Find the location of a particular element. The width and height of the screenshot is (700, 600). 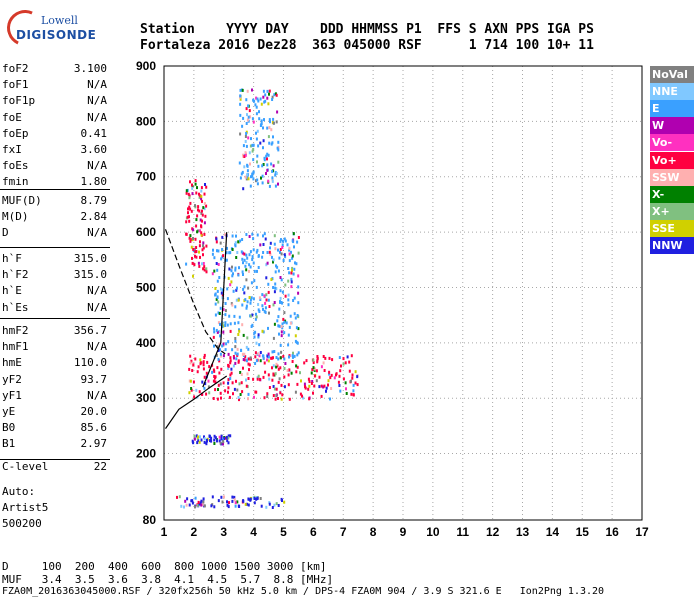

param-value: 356.7 is located at coordinates (90, 330).